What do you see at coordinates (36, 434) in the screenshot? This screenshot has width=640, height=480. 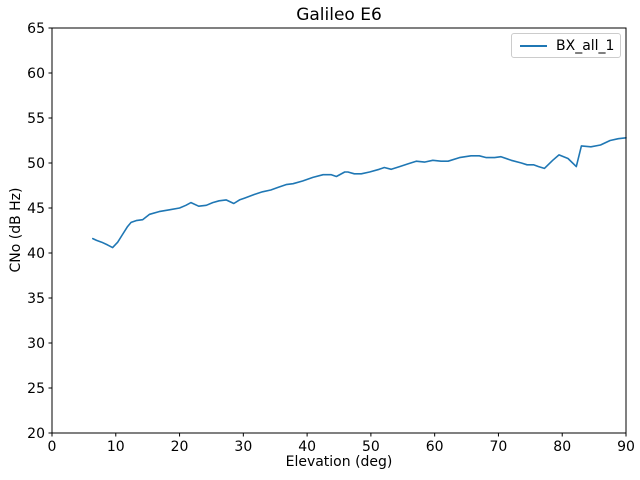 I see `y-tick-label: 20` at bounding box center [36, 434].